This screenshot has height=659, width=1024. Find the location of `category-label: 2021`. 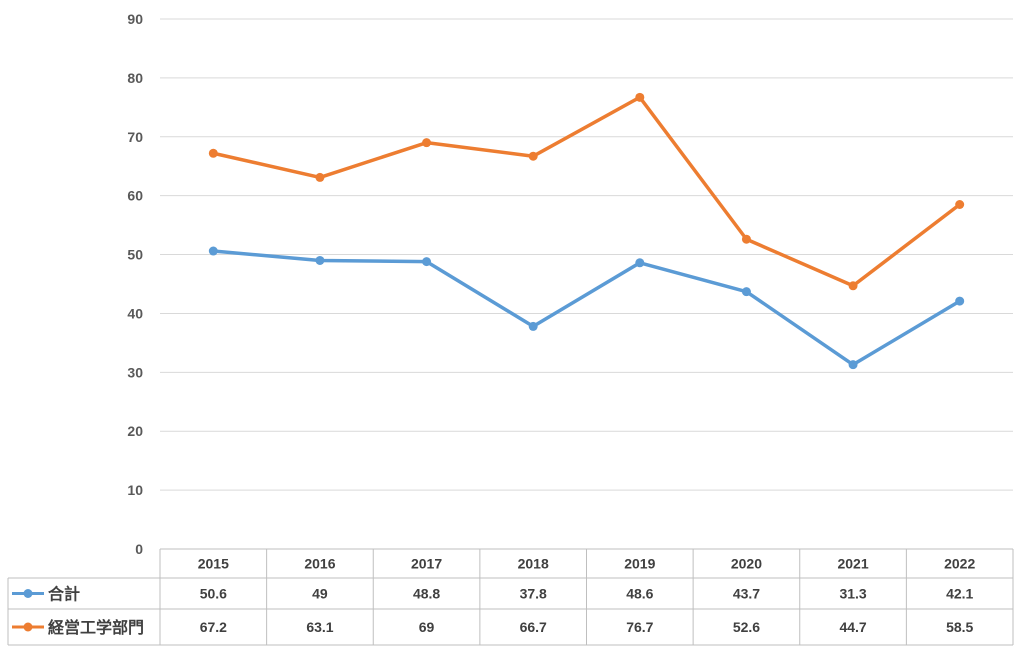

category-label: 2021 is located at coordinates (852, 564).